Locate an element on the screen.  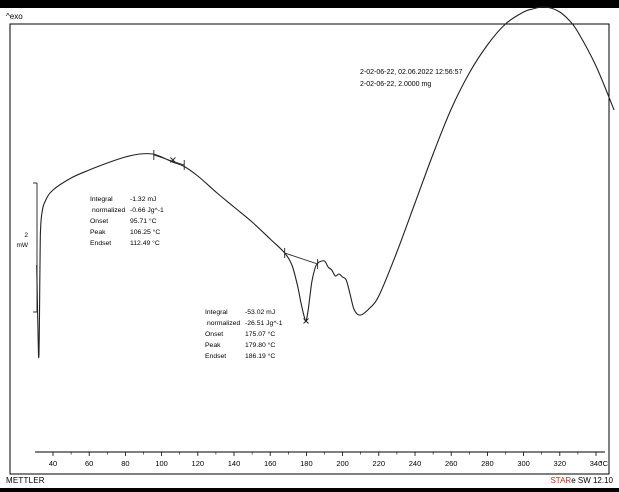
bottom-border is located at coordinates (309, 490).